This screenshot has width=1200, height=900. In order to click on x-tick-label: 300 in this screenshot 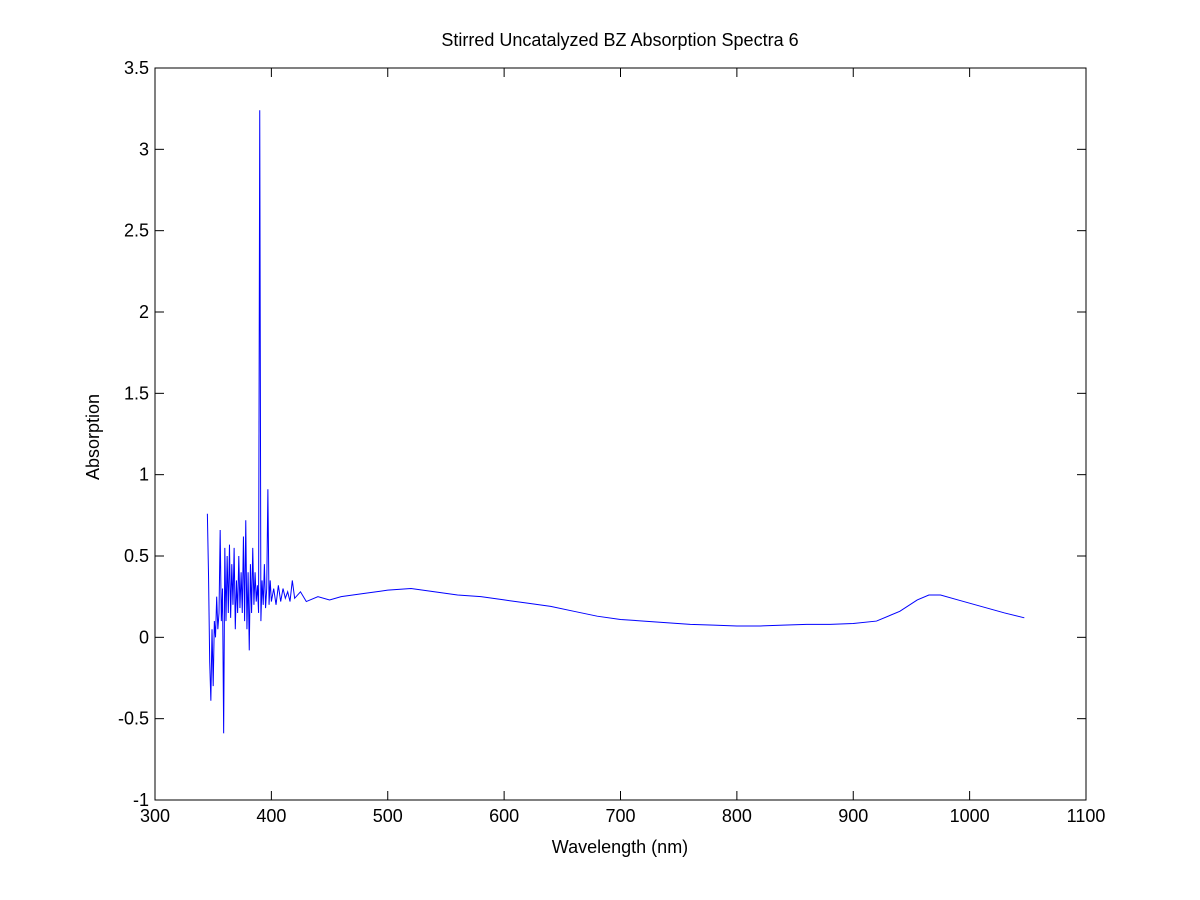, I will do `click(155, 816)`.